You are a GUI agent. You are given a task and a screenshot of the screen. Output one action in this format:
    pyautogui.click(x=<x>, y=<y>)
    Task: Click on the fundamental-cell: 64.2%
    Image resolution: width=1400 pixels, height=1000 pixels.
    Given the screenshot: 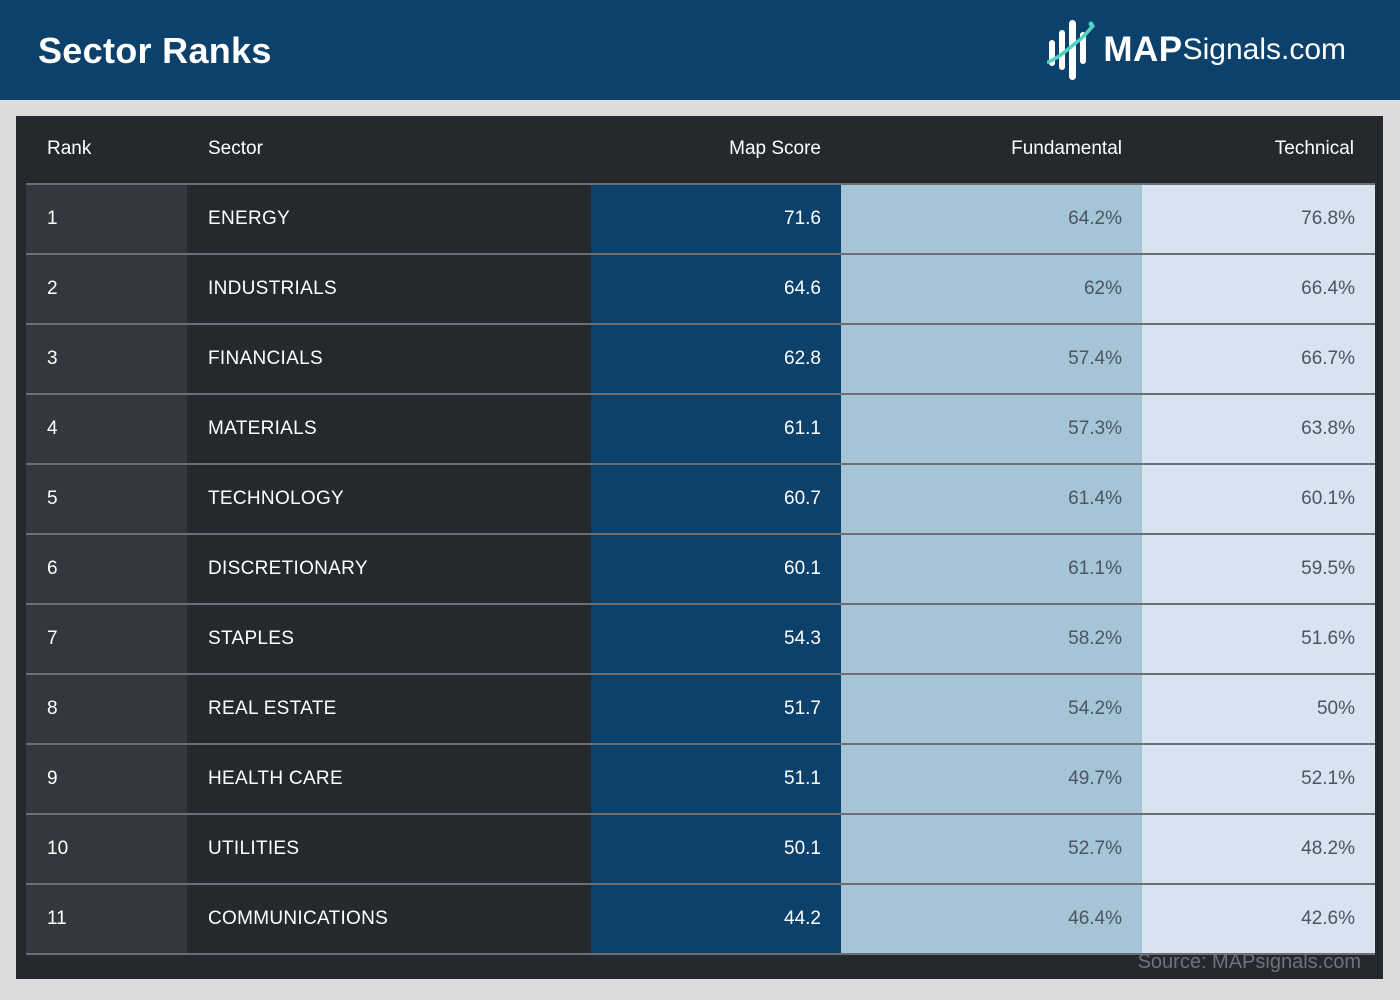 What is the action you would take?
    pyautogui.click(x=991, y=219)
    